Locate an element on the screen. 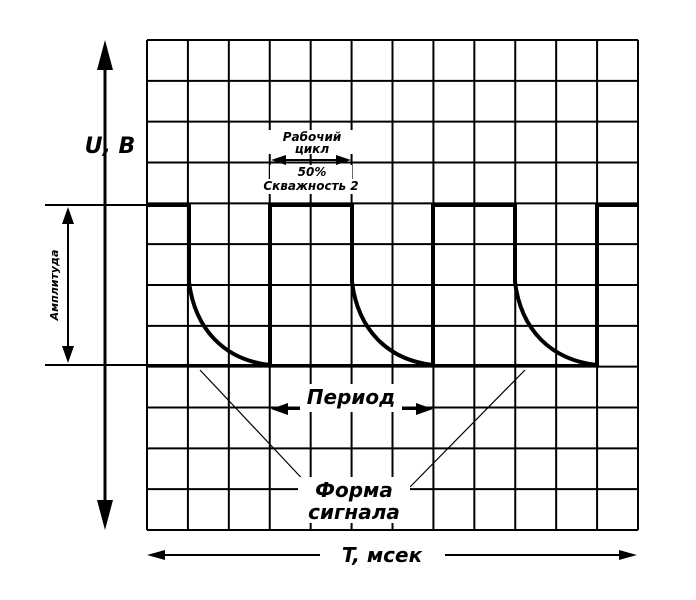 This screenshot has width=696, height=600. amplitude-label: Амплитуда is located at coordinates (54, 286).